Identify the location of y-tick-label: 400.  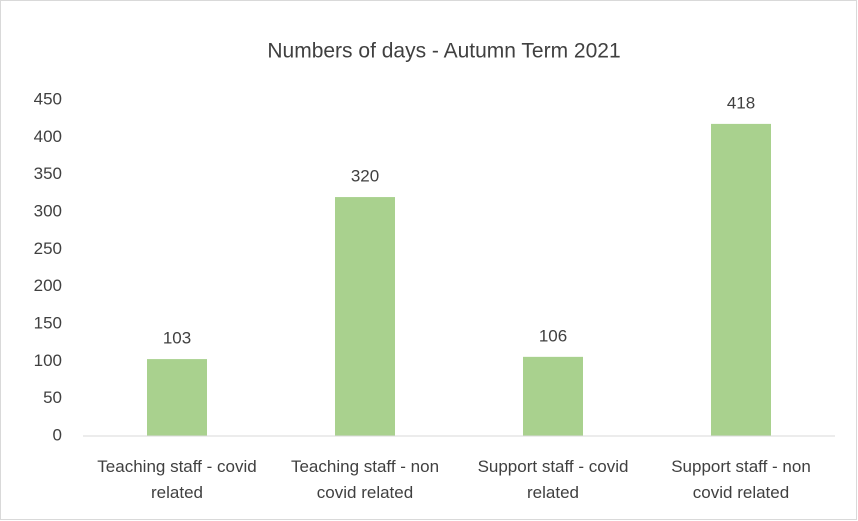
(48, 136).